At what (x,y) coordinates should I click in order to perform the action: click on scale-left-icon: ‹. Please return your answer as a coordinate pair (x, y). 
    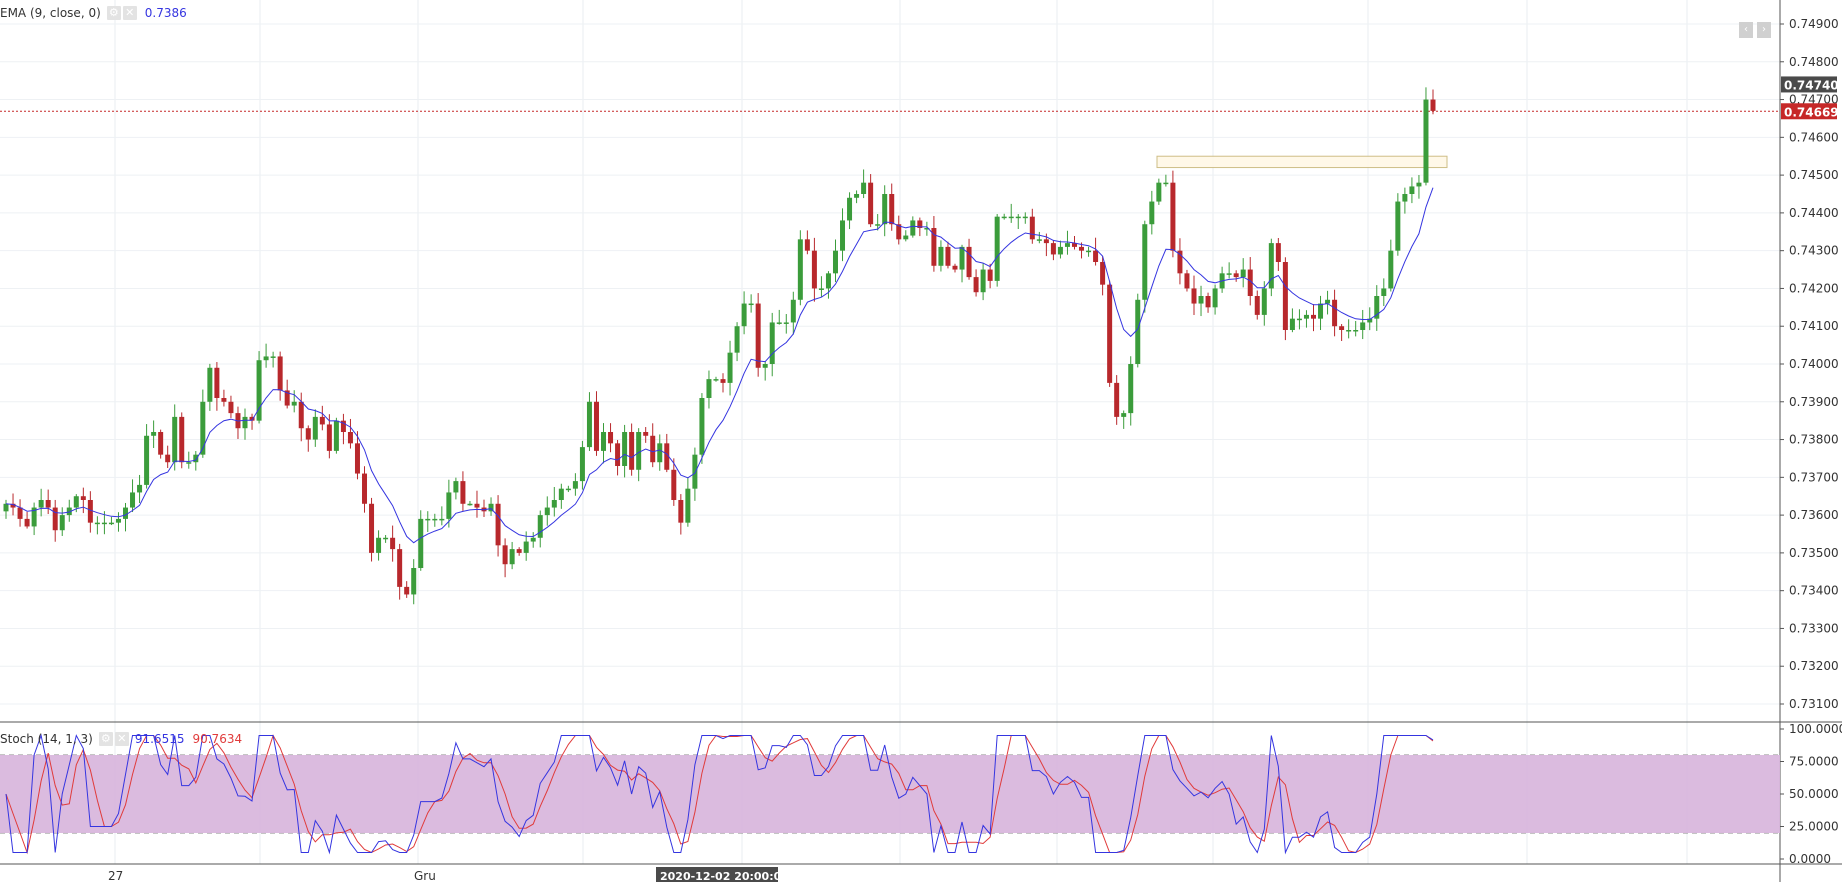
    Looking at the image, I should click on (1746, 30).